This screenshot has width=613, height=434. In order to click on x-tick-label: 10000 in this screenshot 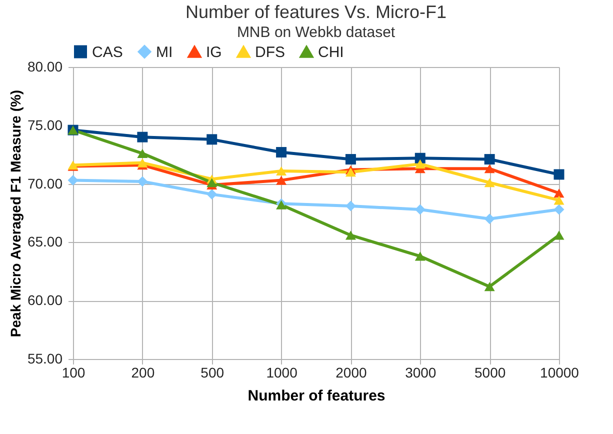, I will do `click(560, 372)`.